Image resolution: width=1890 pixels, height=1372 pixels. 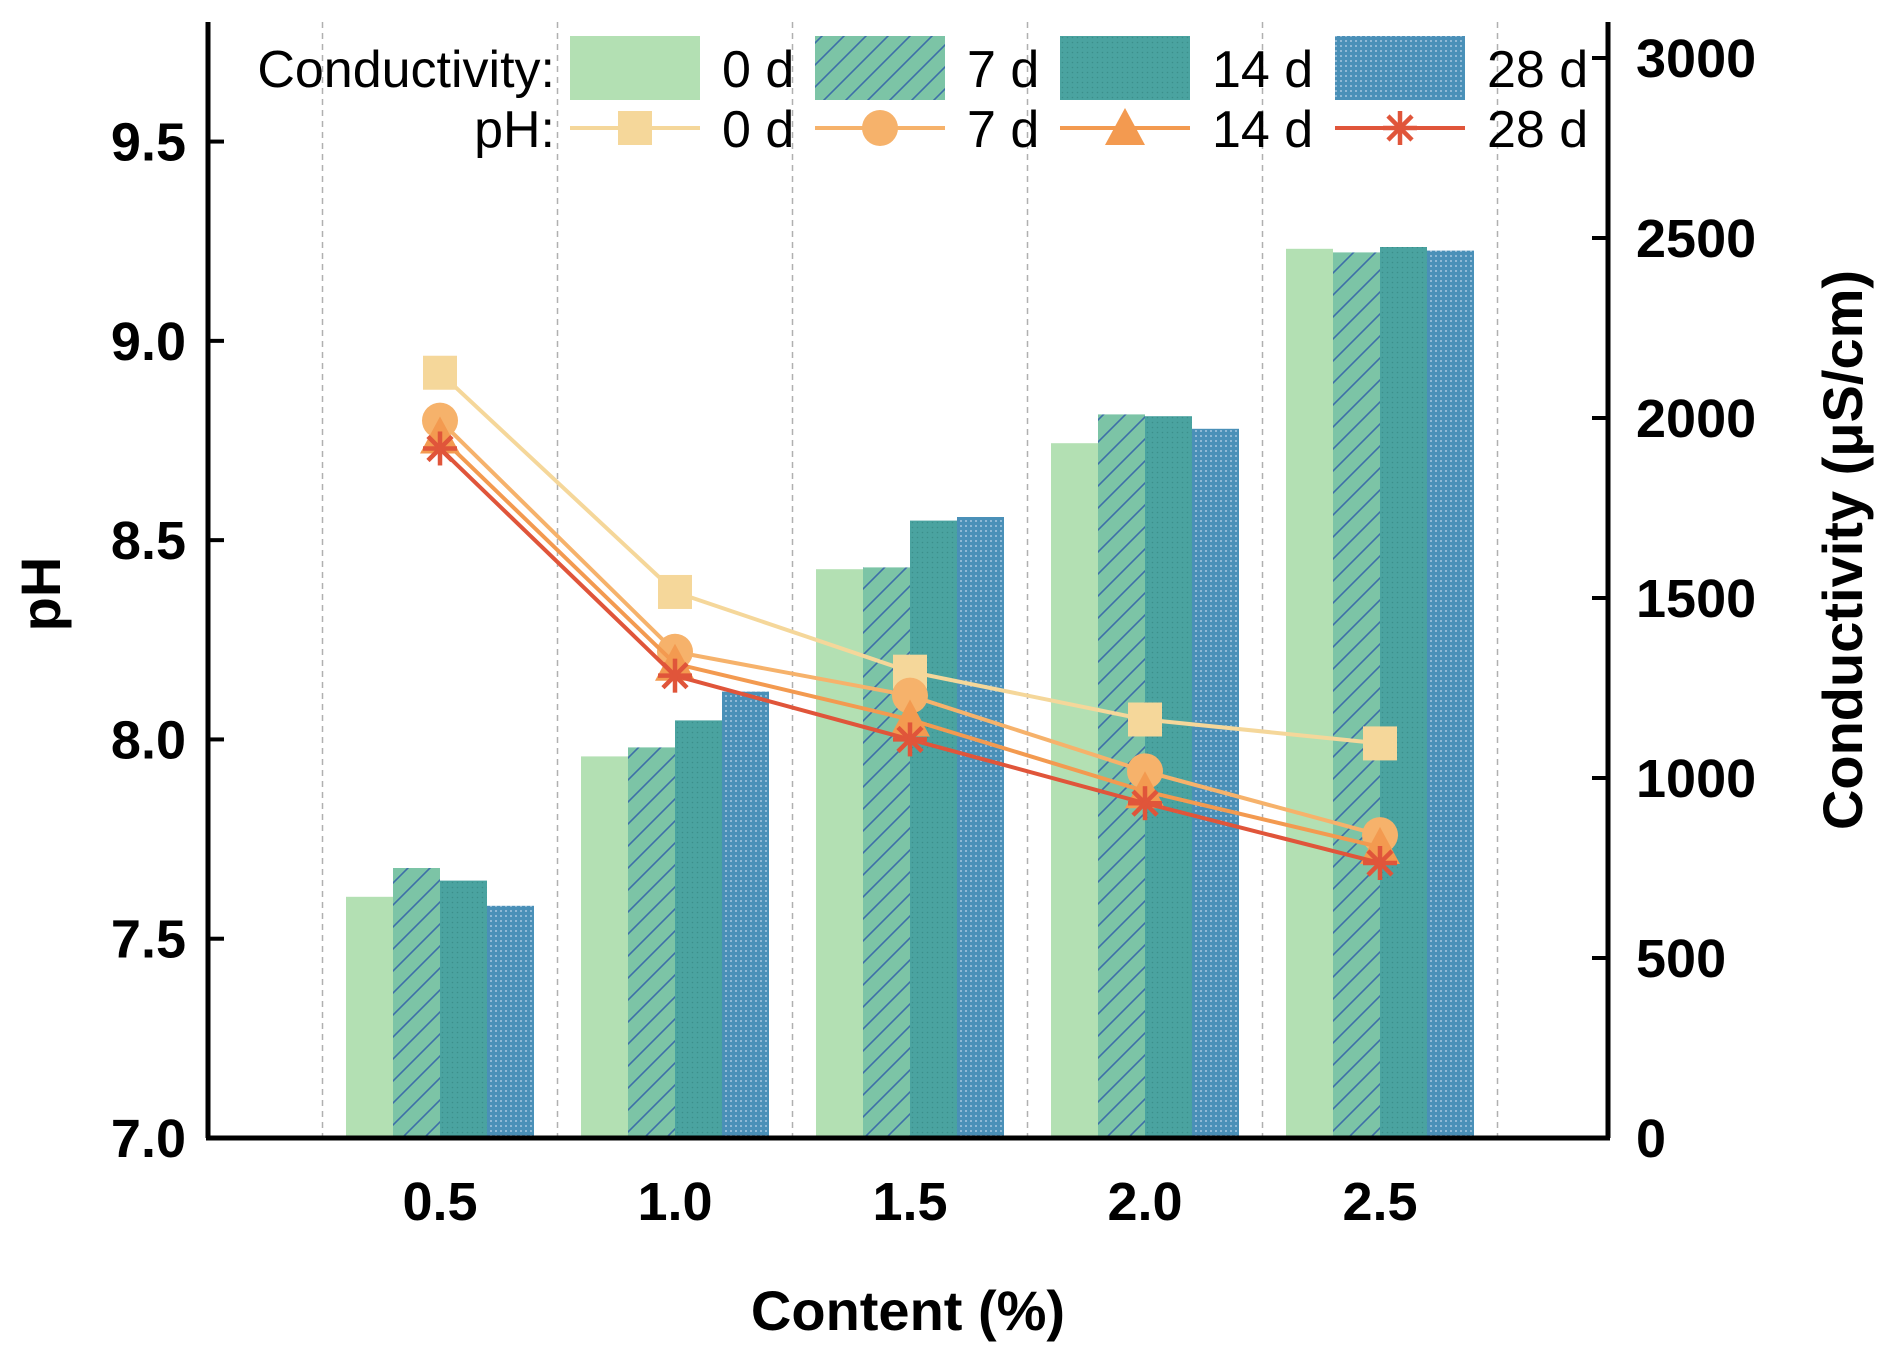 I want to click on bar-7d-2.5, so click(x=1356, y=695).